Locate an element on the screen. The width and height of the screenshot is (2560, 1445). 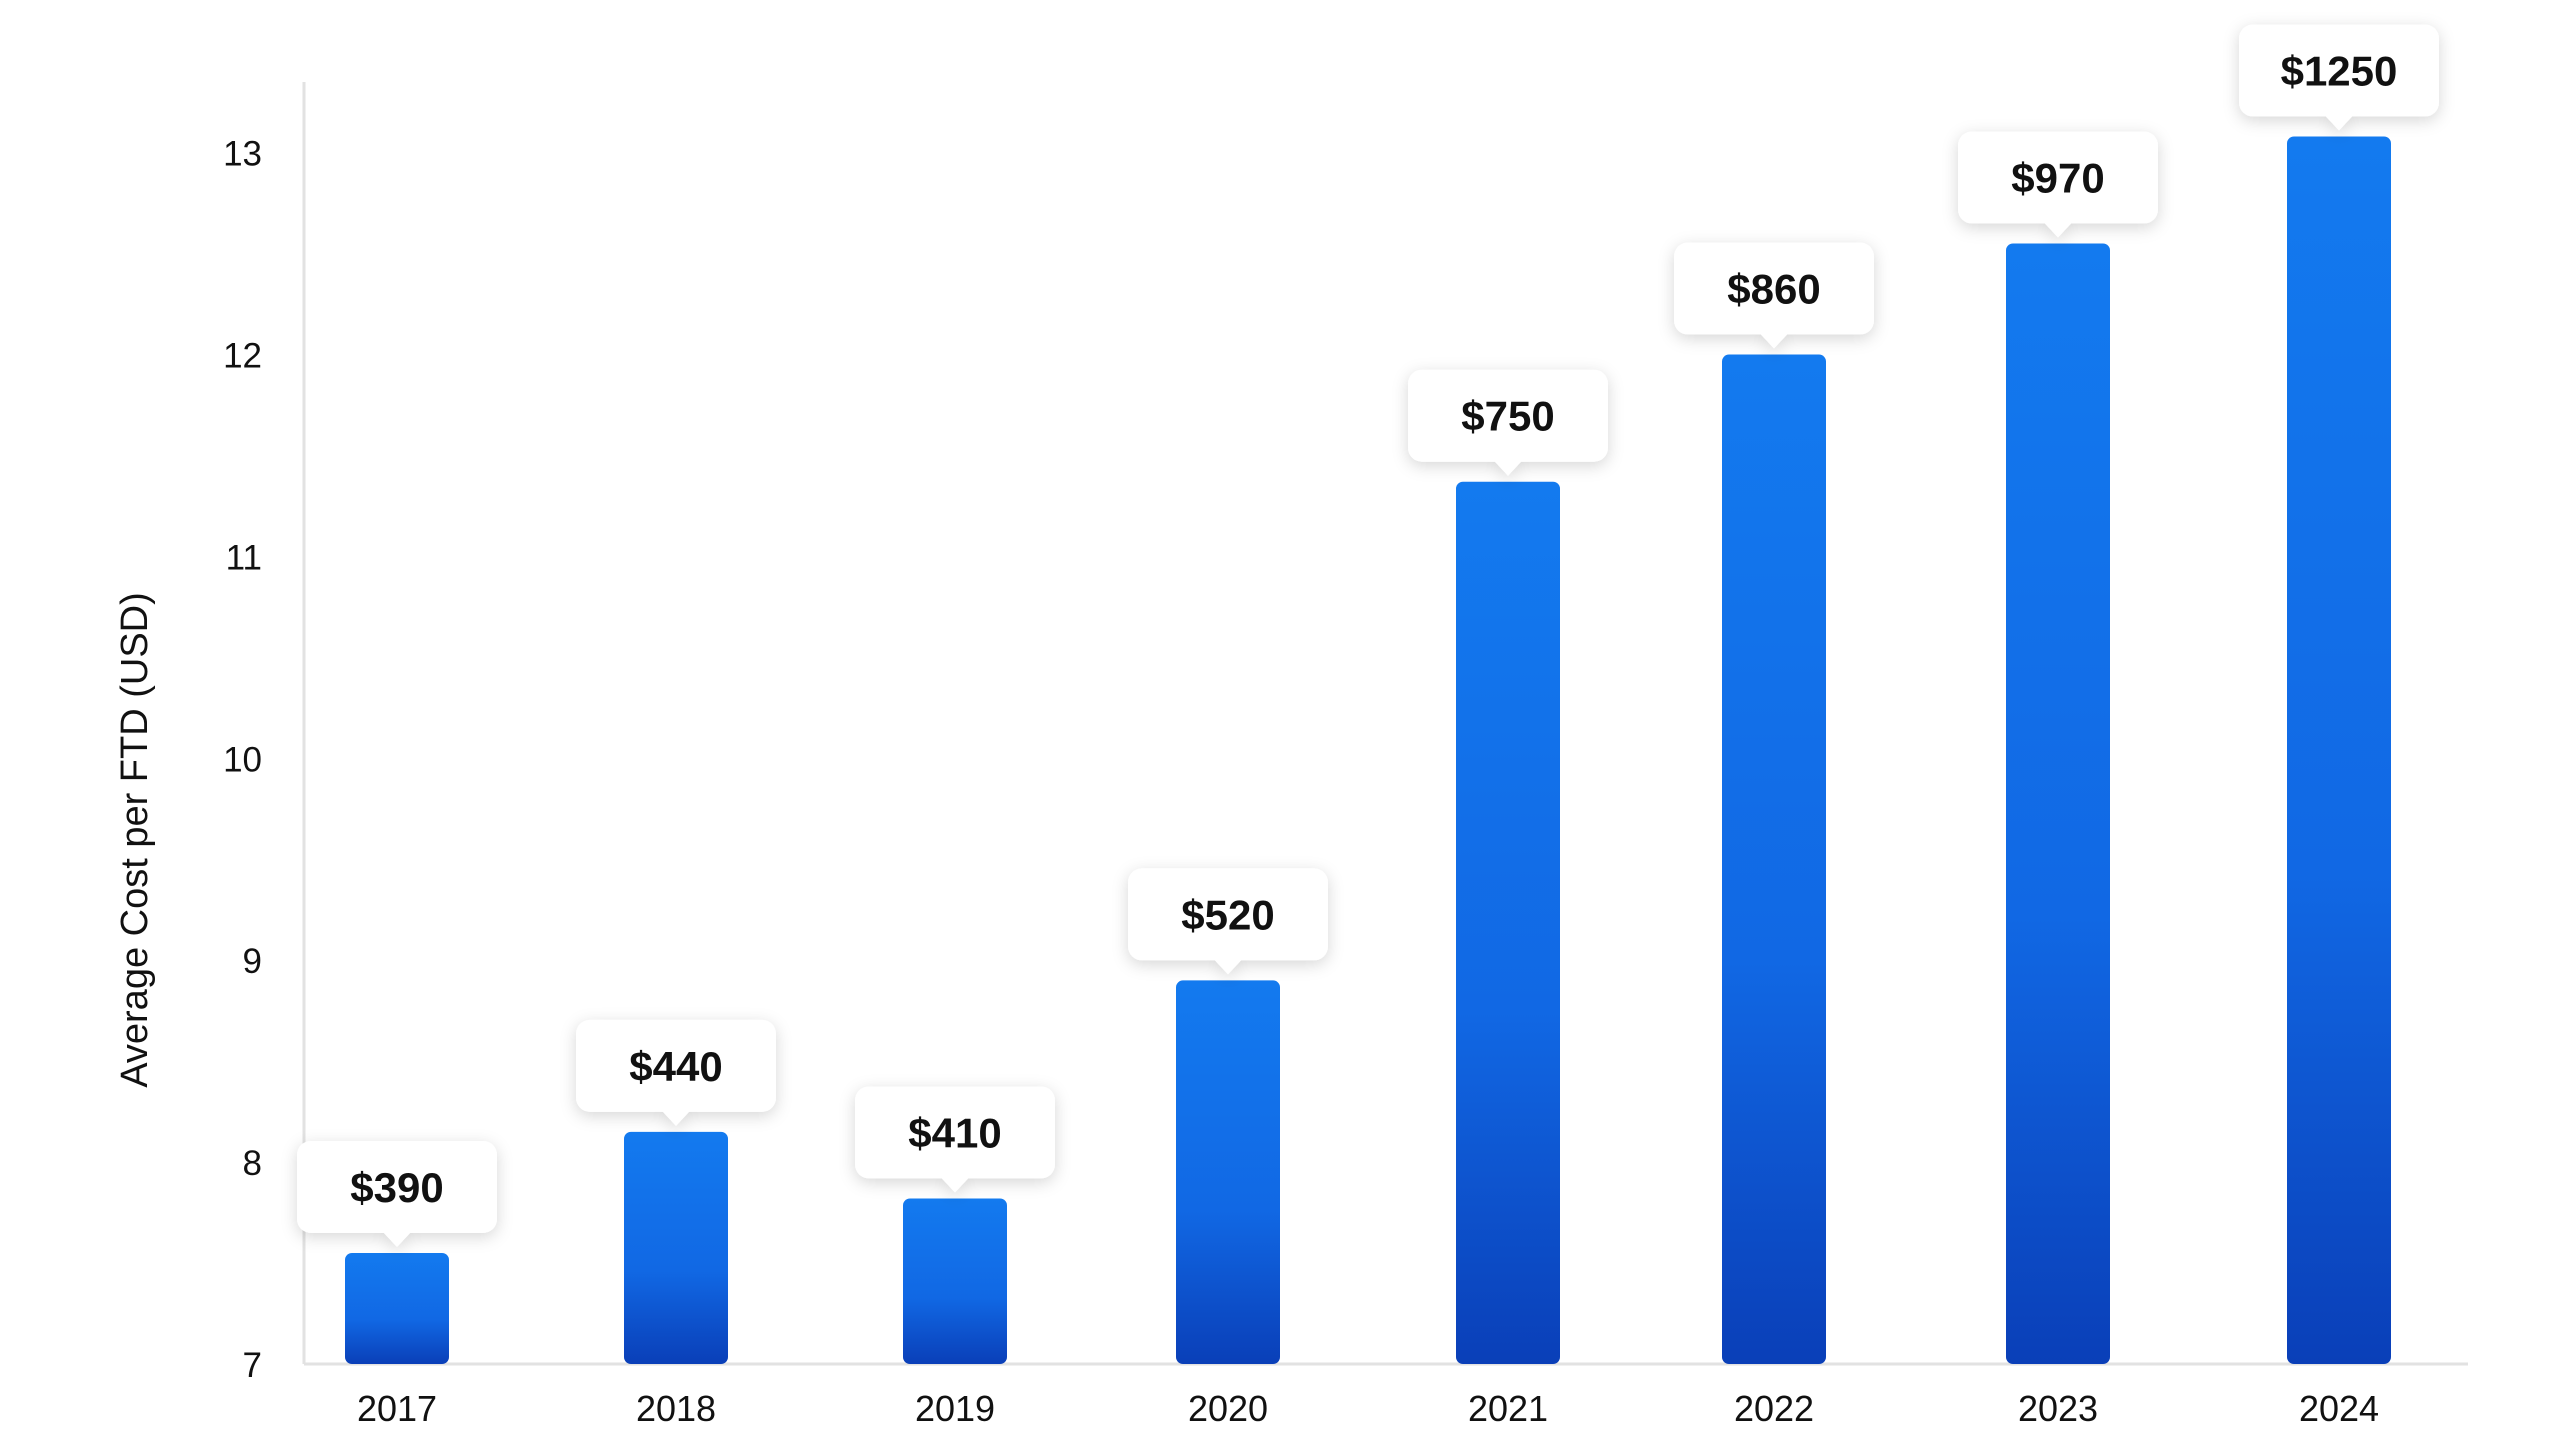
data-label-2017 is located at coordinates (397, 1193).